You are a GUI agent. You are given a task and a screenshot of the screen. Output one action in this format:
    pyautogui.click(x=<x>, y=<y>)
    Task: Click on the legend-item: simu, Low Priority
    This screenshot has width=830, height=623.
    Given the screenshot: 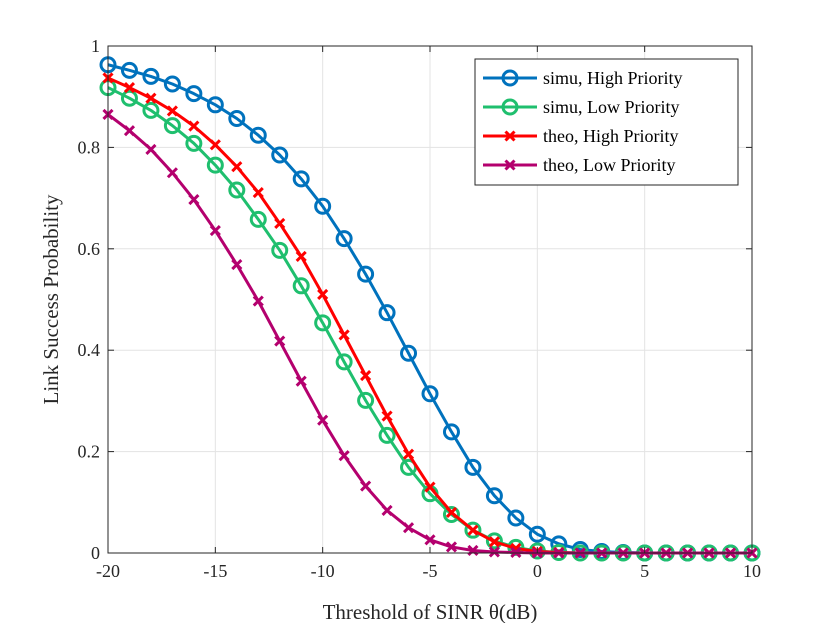 What is the action you would take?
    pyautogui.click(x=581, y=107)
    